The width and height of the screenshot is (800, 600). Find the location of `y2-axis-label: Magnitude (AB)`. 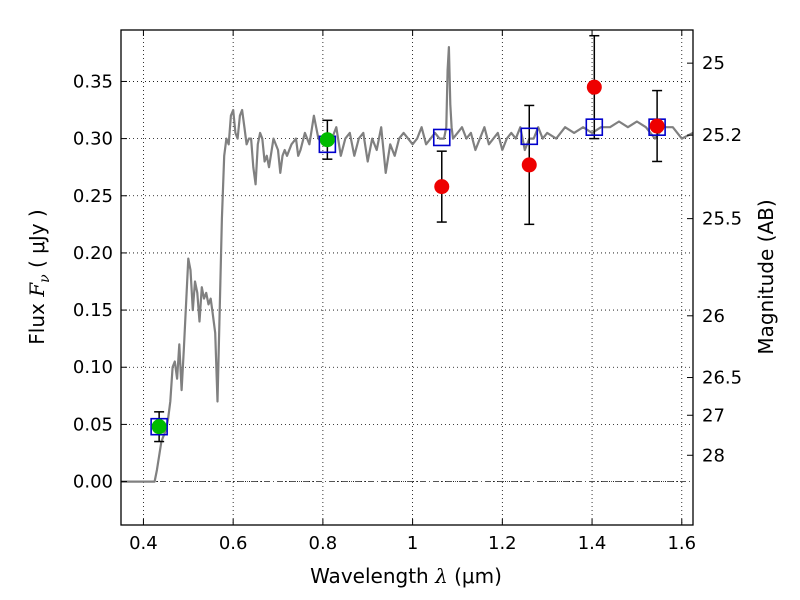

y2-axis-label: Magnitude (AB) is located at coordinates (766, 276).